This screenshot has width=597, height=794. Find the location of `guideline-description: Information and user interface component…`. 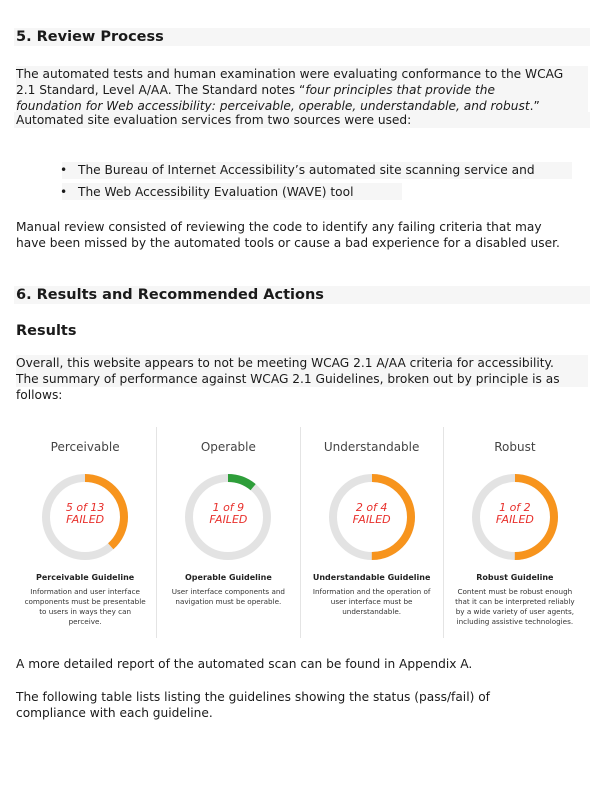

guideline-description: Information and user interface component… is located at coordinates (85, 606).